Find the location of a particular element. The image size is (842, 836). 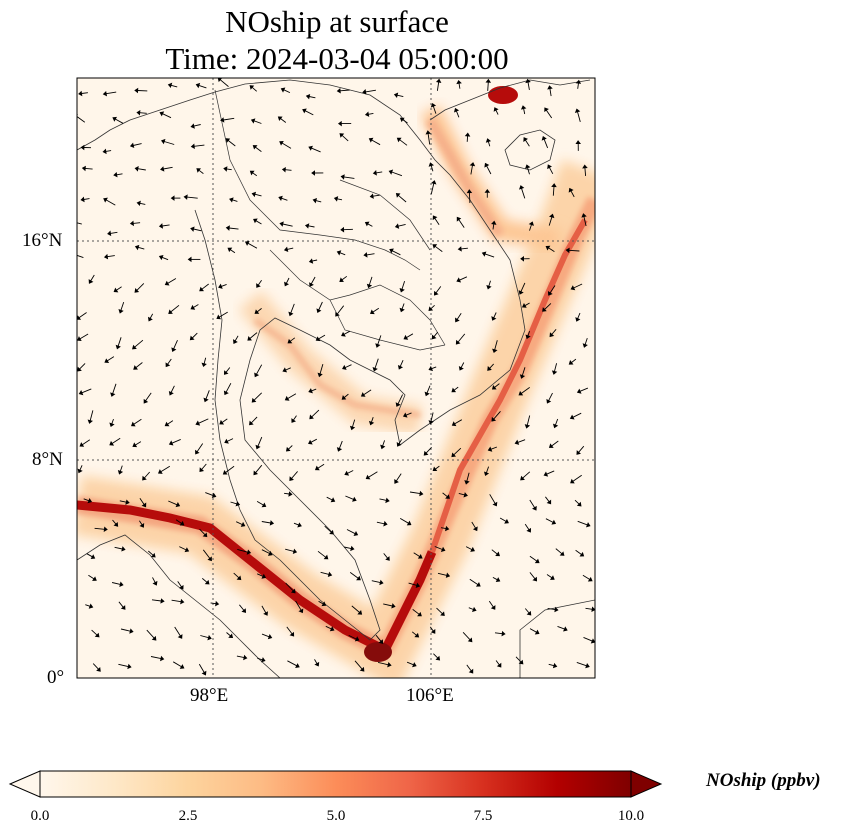

colorbar-tick-label: 10.0 is located at coordinates (631, 816).